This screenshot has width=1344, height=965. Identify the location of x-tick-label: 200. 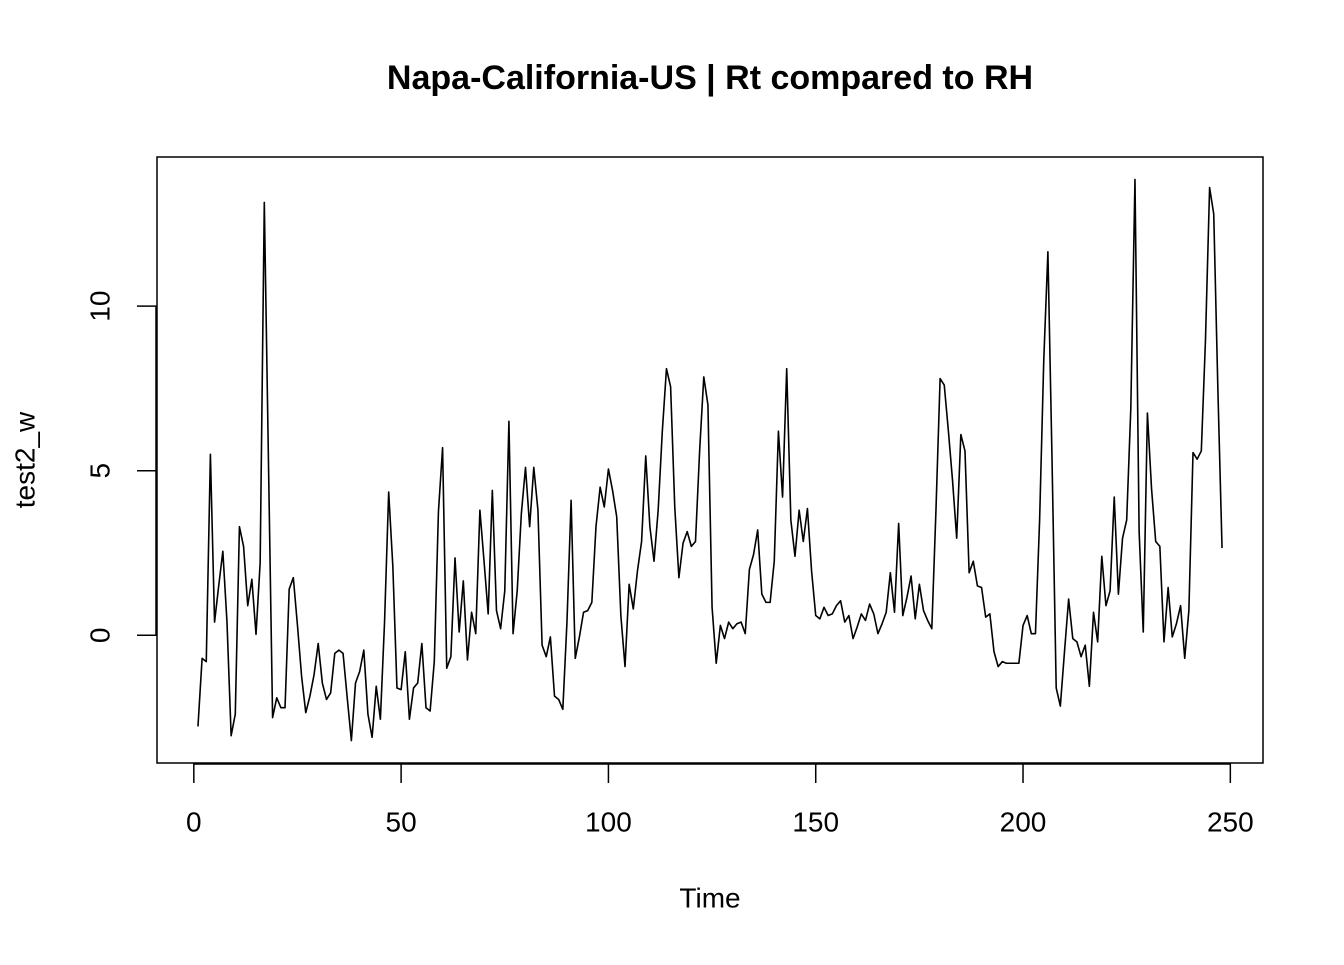
(1023, 821).